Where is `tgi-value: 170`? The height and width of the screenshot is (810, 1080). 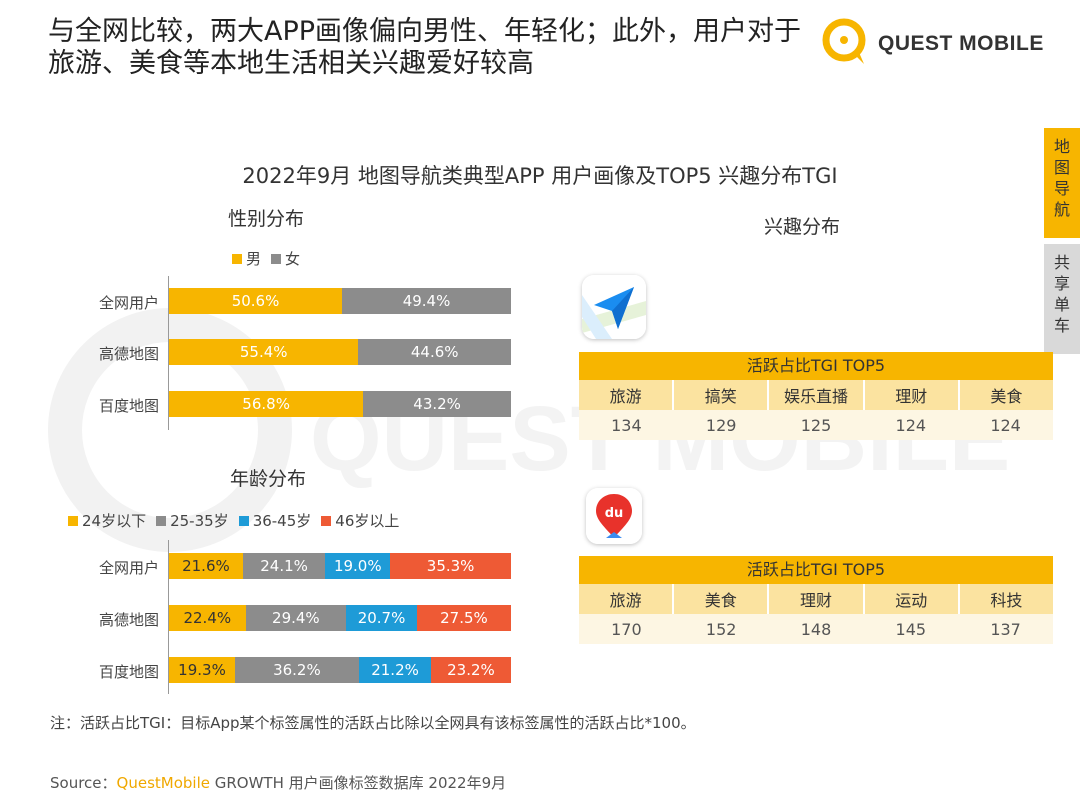 tgi-value: 170 is located at coordinates (626, 629).